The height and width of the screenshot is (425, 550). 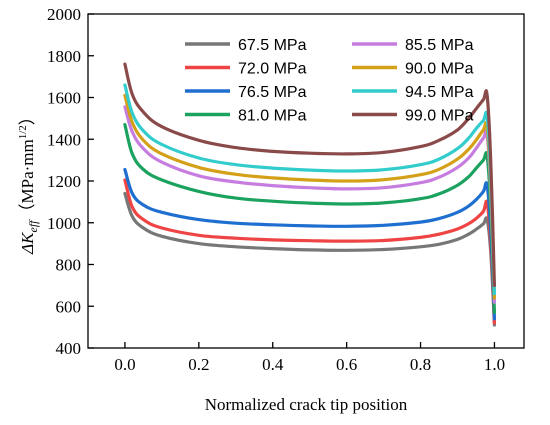 What do you see at coordinates (69, 265) in the screenshot?
I see `y-tick-label-2: 800` at bounding box center [69, 265].